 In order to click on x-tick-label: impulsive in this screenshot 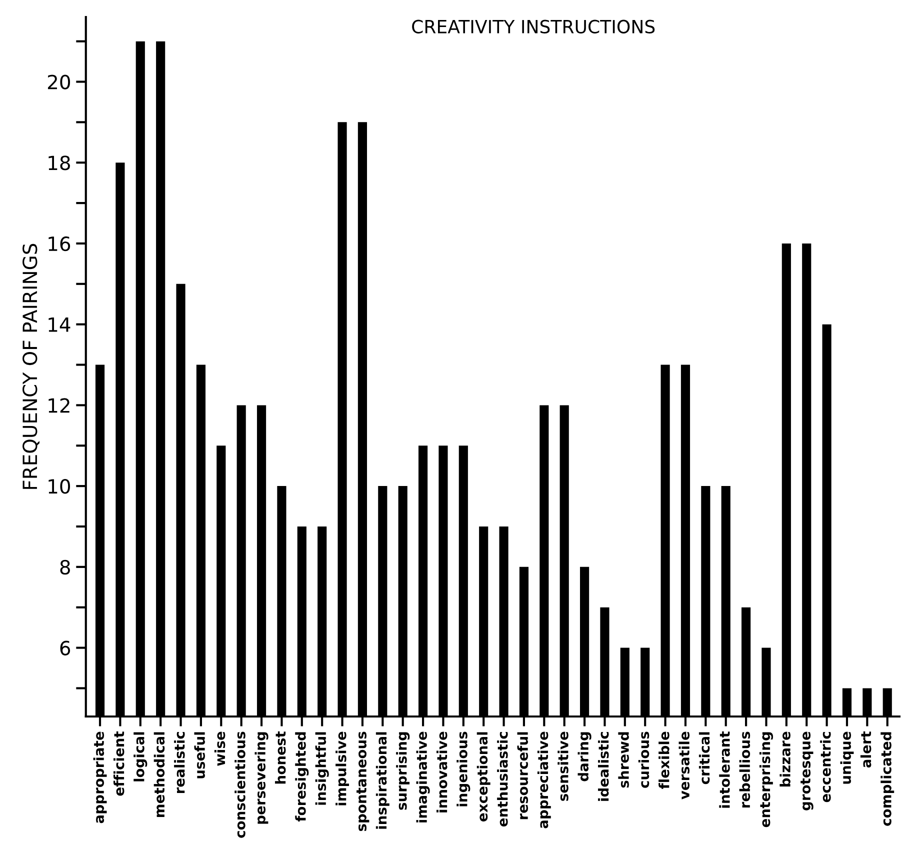, I will do `click(342, 769)`.